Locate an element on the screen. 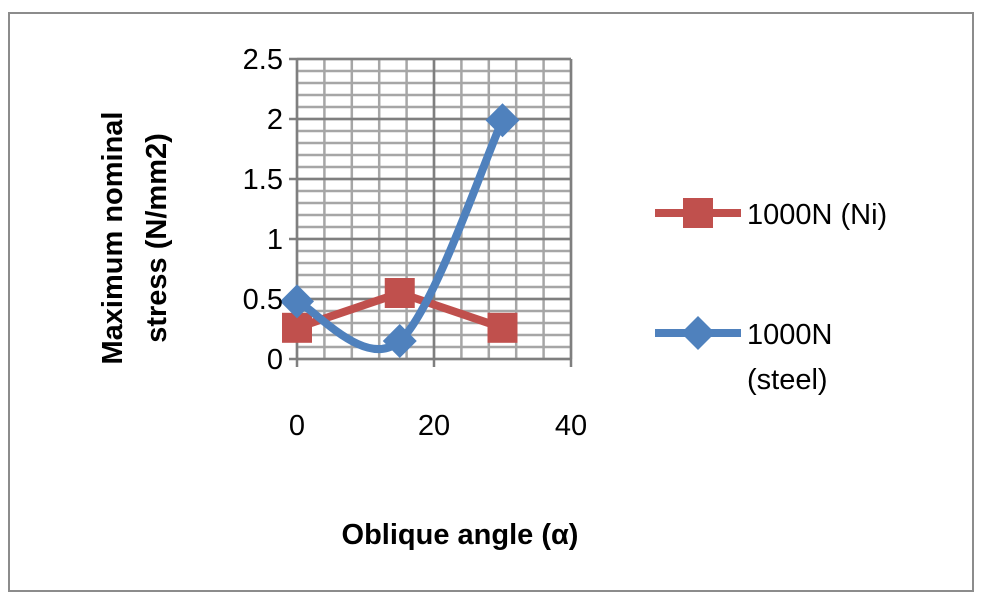 The width and height of the screenshot is (985, 592). y-tick-label: 1 is located at coordinates (275, 240).